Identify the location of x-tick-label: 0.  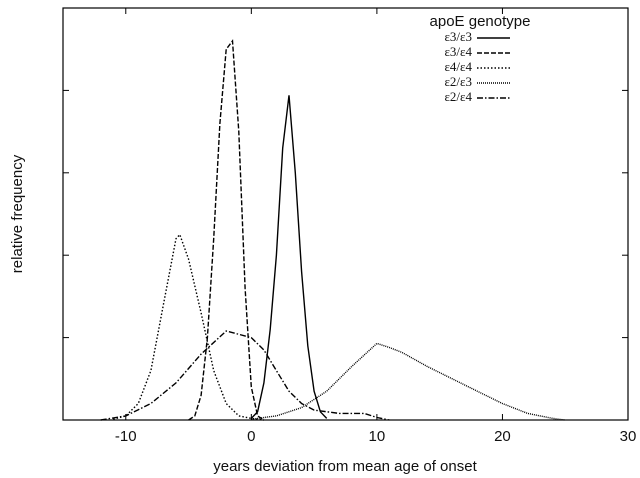
(251, 436).